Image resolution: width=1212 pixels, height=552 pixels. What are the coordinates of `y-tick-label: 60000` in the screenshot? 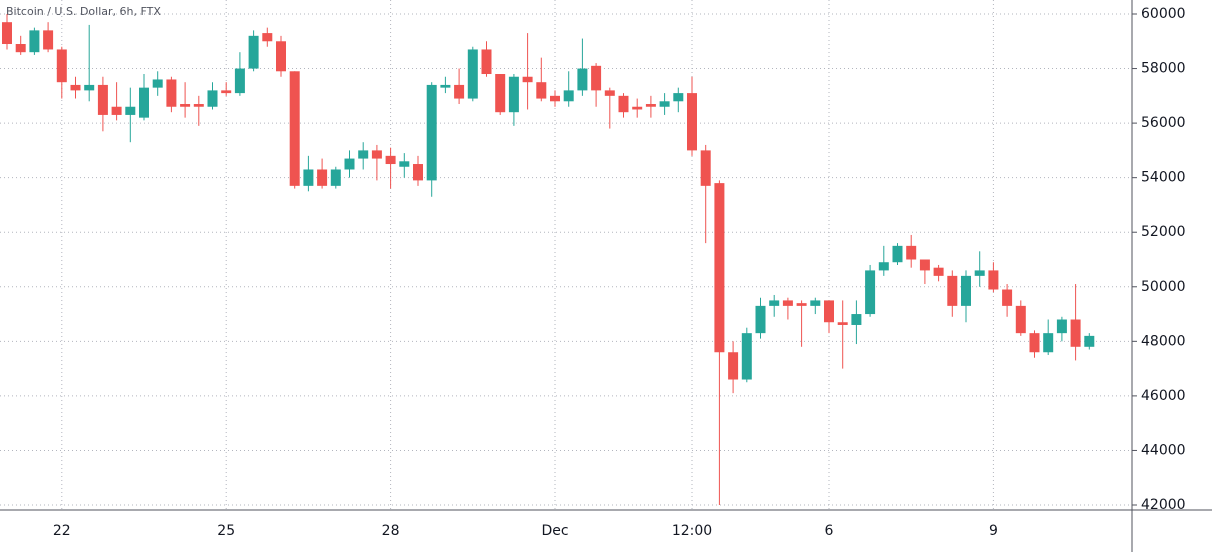 It's located at (1163, 14).